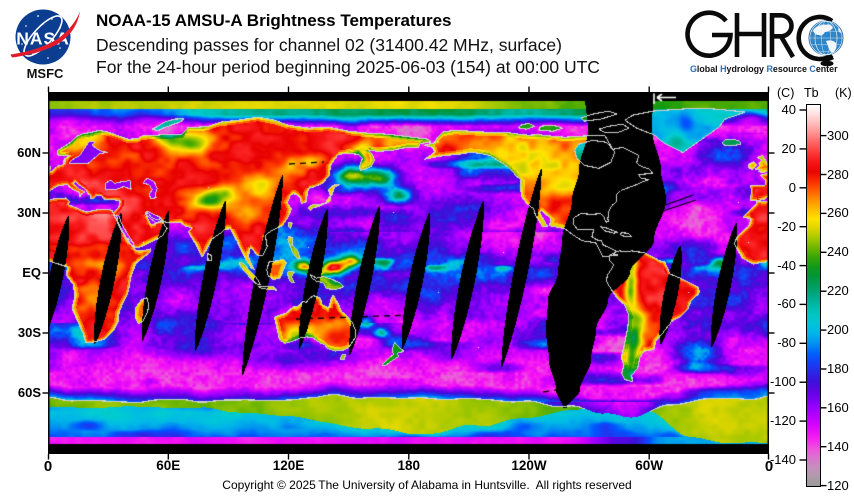  I want to click on svg-text:Global Hydrology Resource Cent: Global Hydrology Resource Center, so click(764, 69).